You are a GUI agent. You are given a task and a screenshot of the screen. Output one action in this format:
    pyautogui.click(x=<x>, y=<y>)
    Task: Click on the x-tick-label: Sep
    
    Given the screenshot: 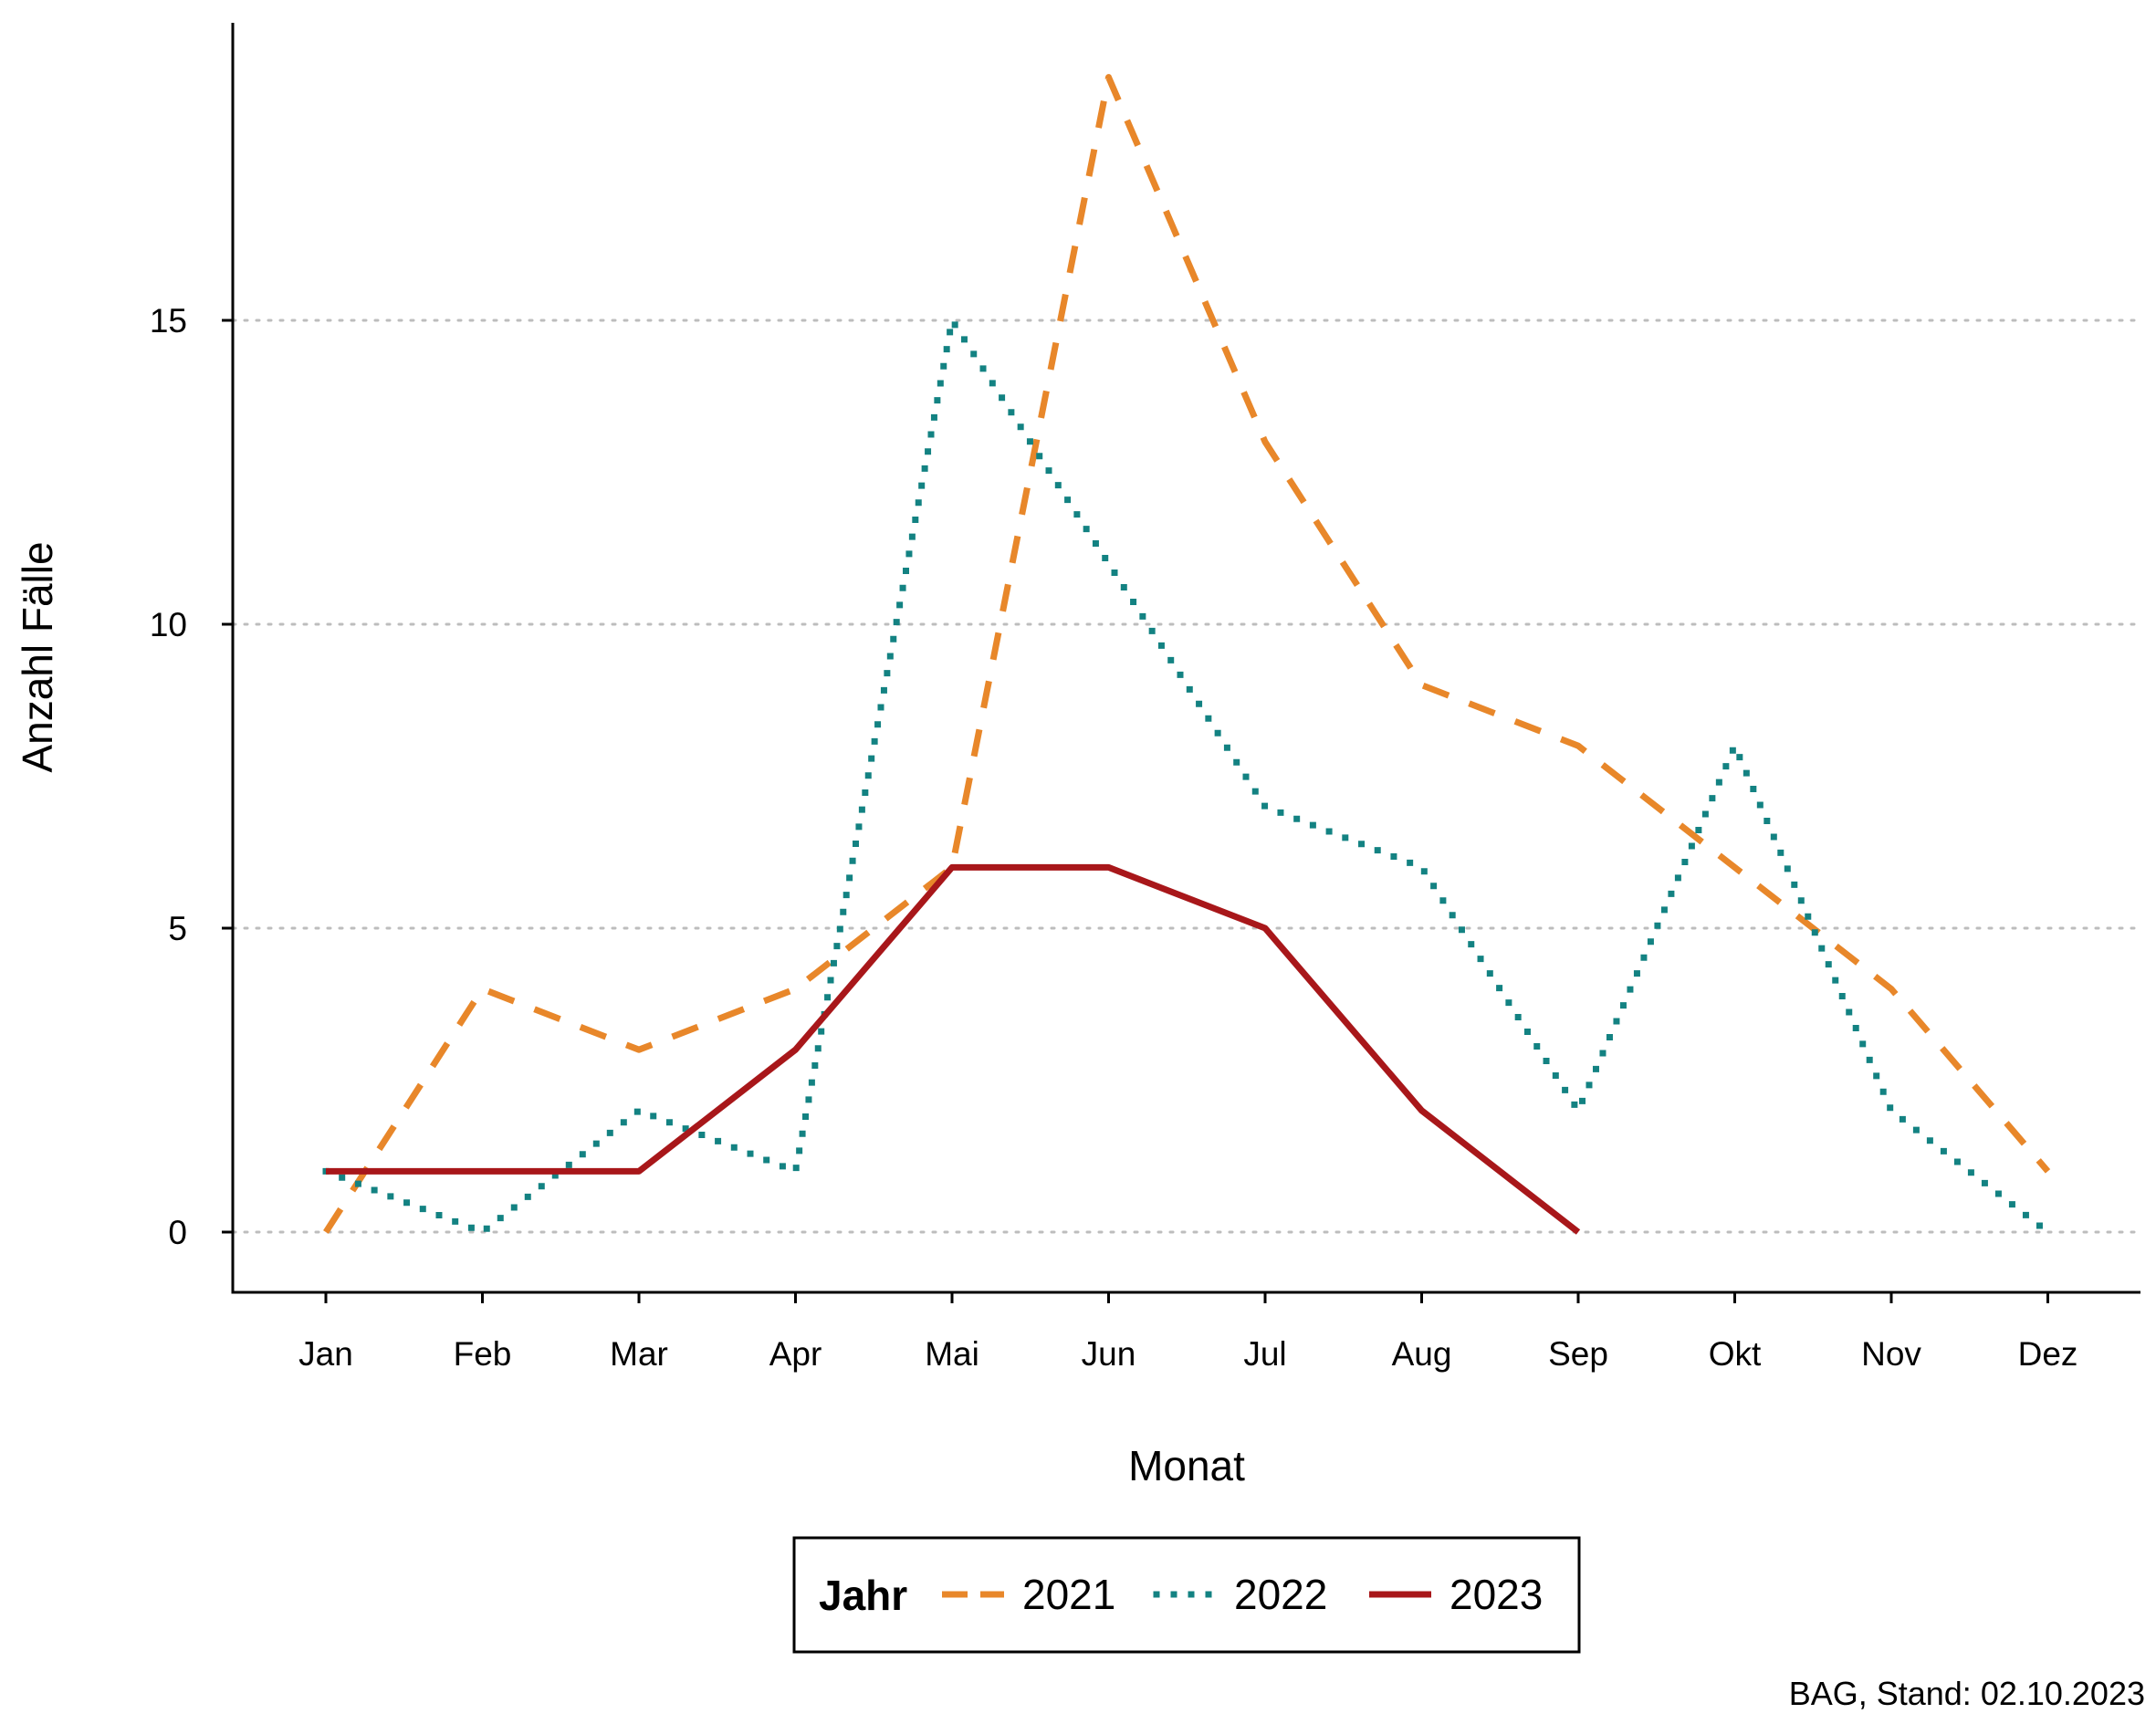 What is the action you would take?
    pyautogui.click(x=1578, y=1354)
    